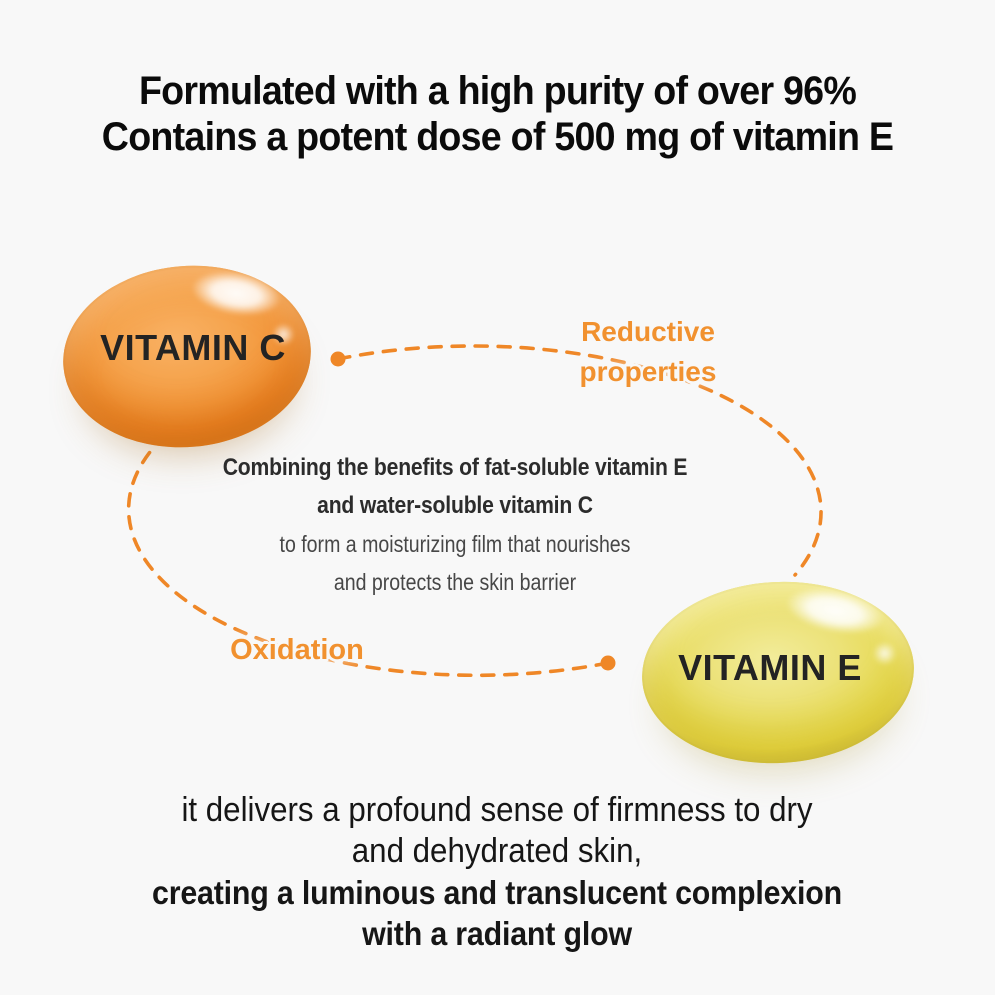  What do you see at coordinates (297, 650) in the screenshot?
I see `oxidation-label: Oxidation` at bounding box center [297, 650].